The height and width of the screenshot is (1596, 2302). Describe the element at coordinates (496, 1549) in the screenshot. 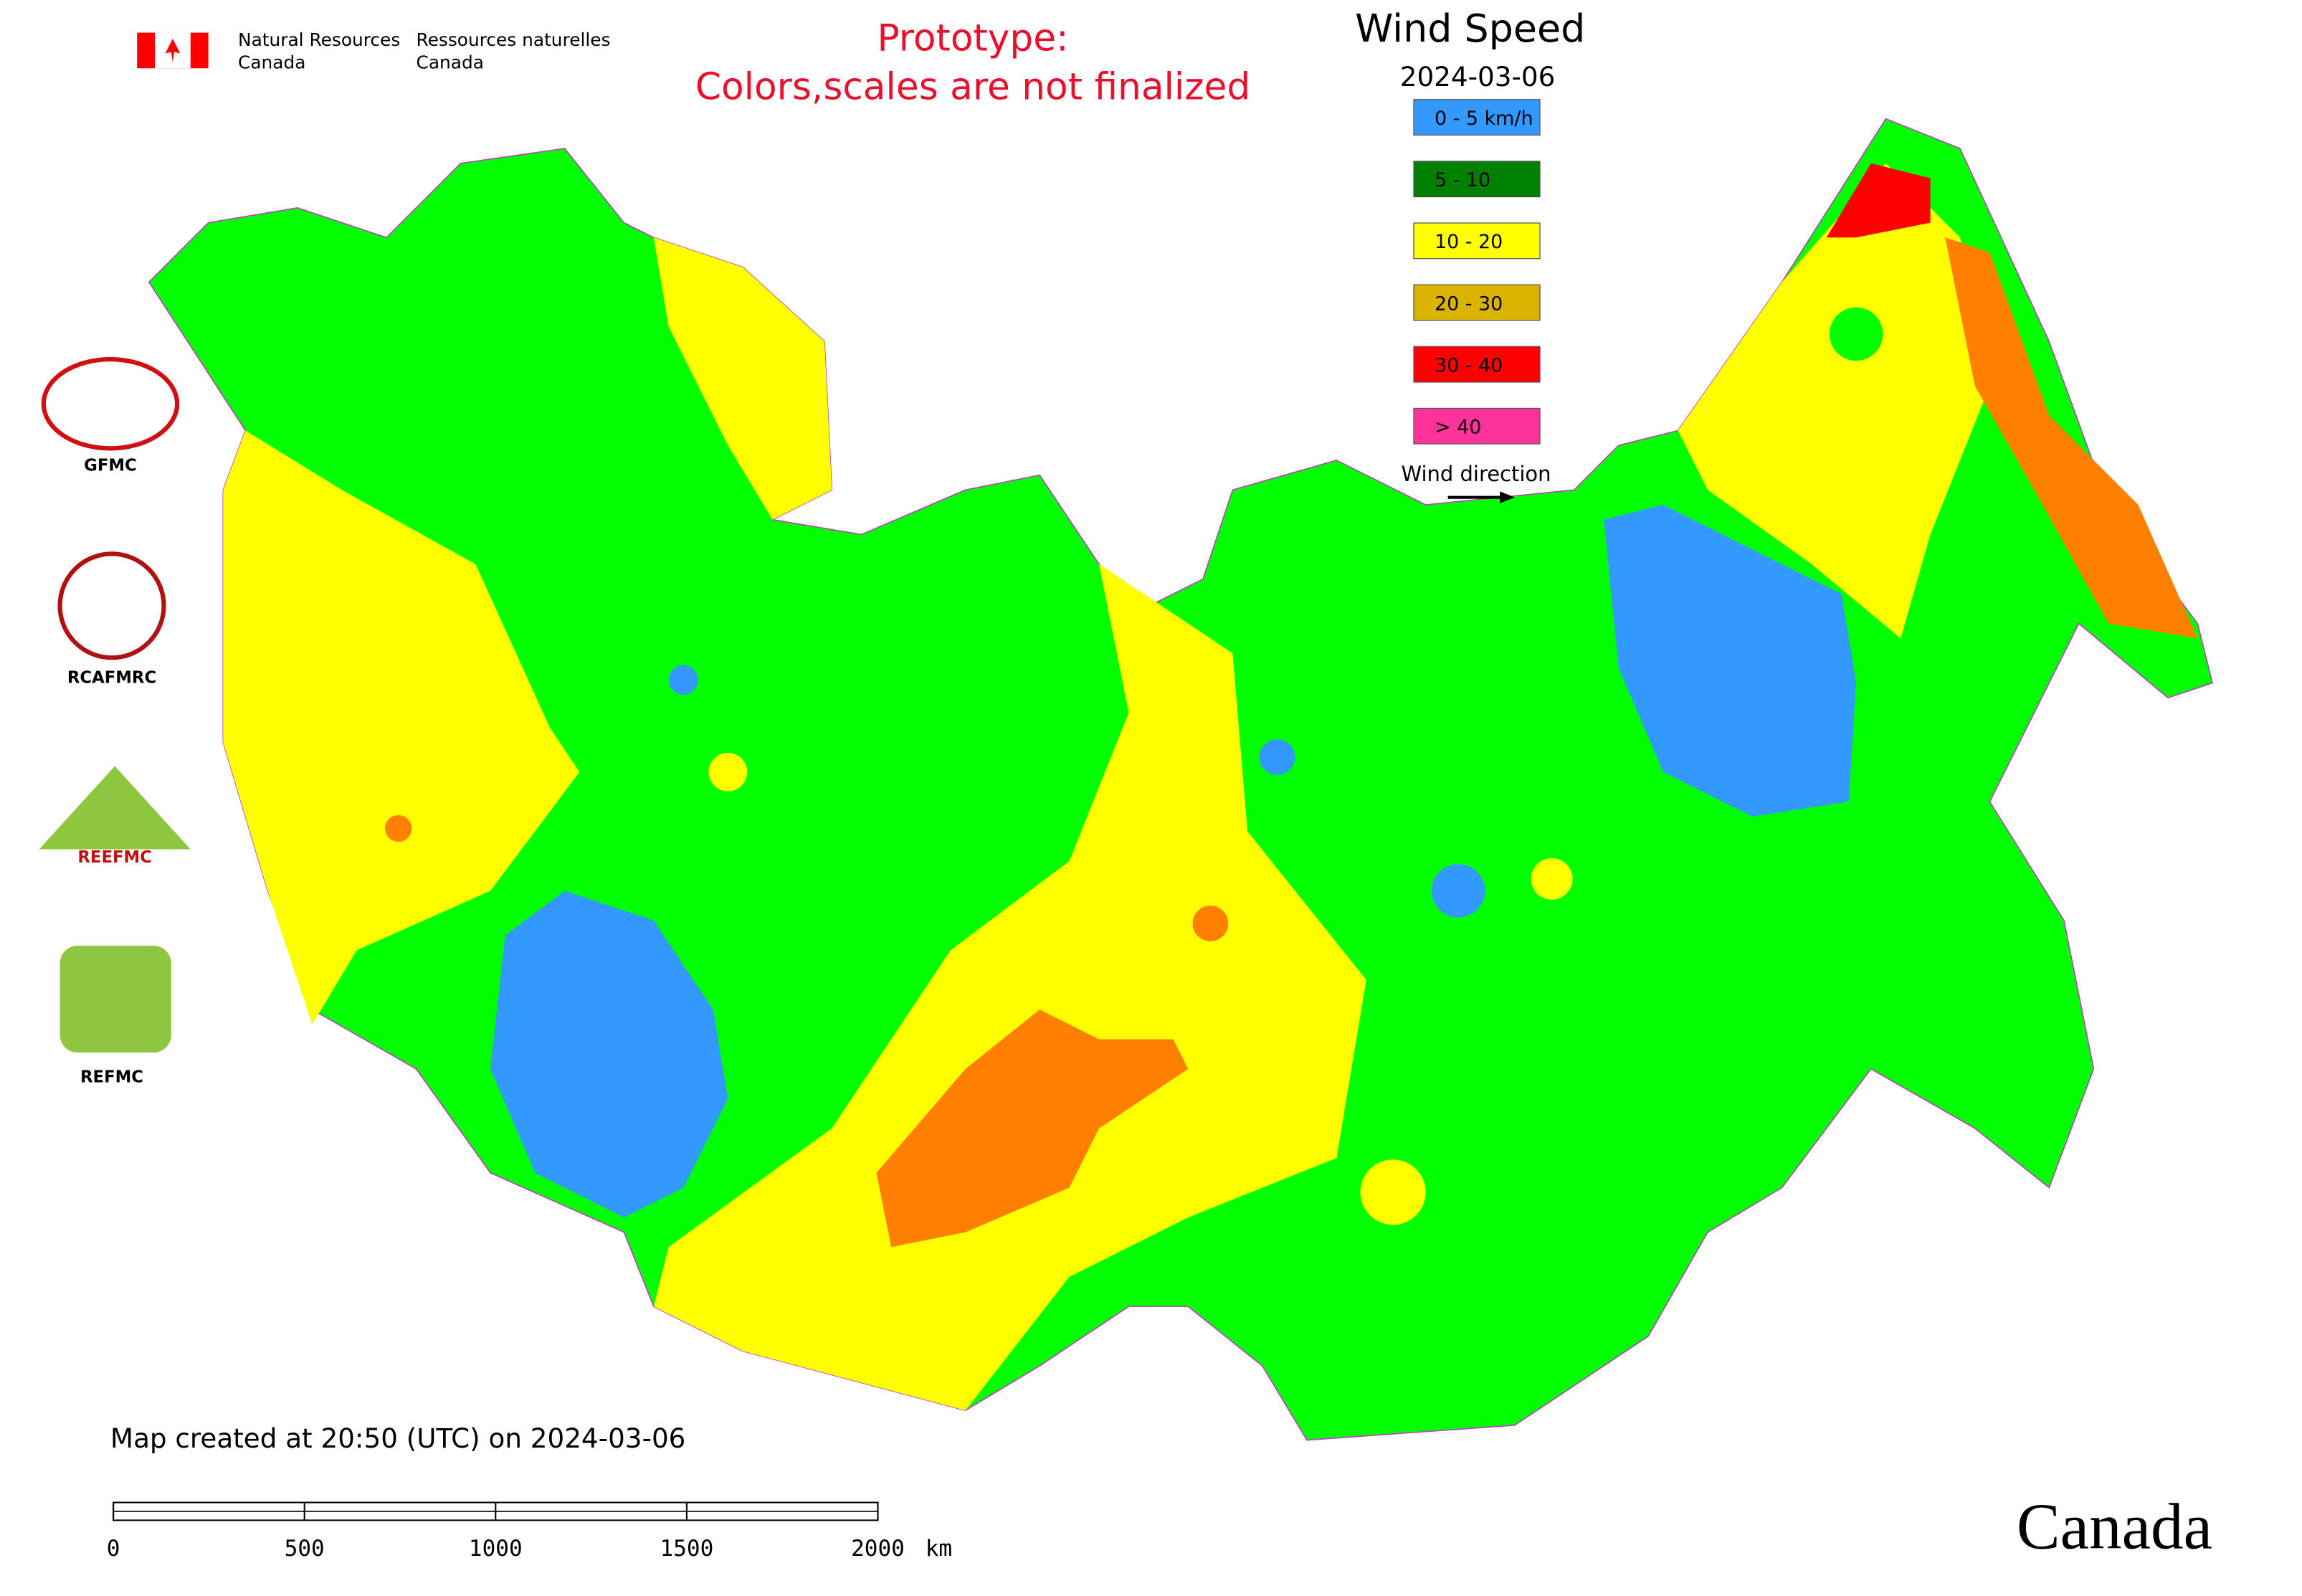

I see `scale-label: 1000` at that location.